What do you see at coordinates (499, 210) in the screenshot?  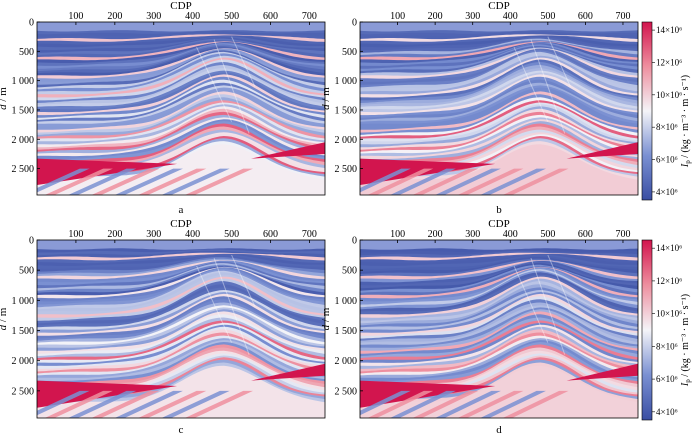 I see `panel-letter-b: b` at bounding box center [499, 210].